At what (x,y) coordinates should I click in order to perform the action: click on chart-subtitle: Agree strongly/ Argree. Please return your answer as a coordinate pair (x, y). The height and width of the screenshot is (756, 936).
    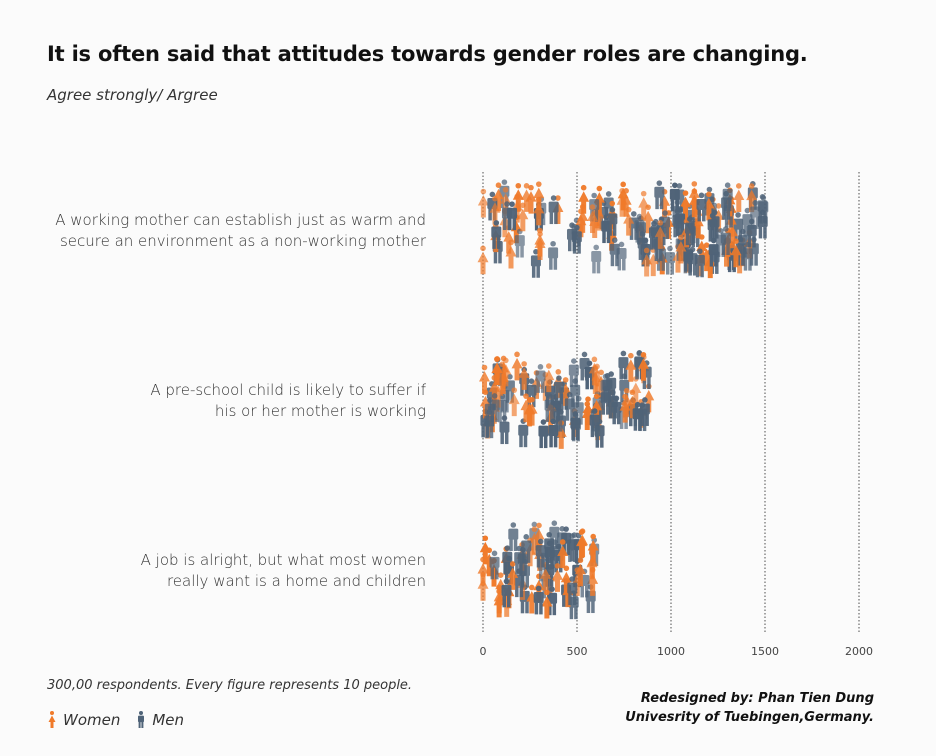
    Looking at the image, I should click on (132, 95).